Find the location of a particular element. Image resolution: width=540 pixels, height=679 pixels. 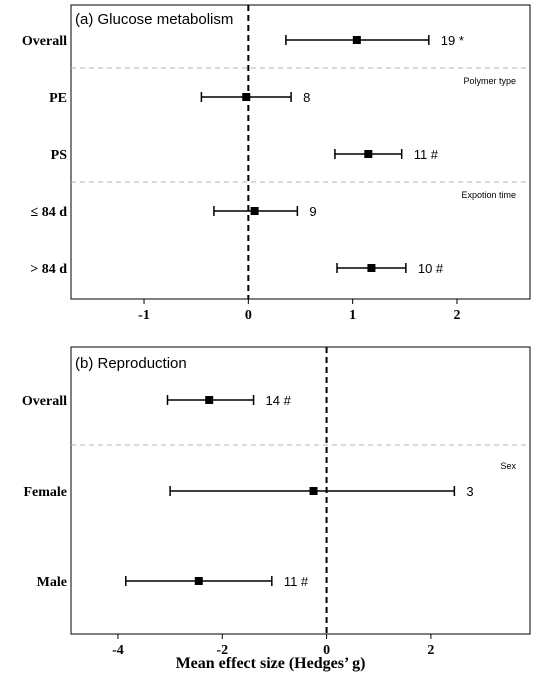

row-label: Female is located at coordinates (45, 492).